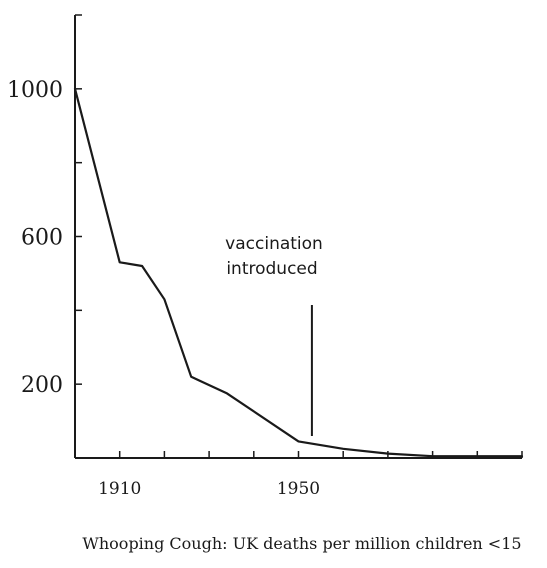 This screenshot has height=568, width=547. What do you see at coordinates (298, 489) in the screenshot?
I see `x-tick-label: 1950` at bounding box center [298, 489].